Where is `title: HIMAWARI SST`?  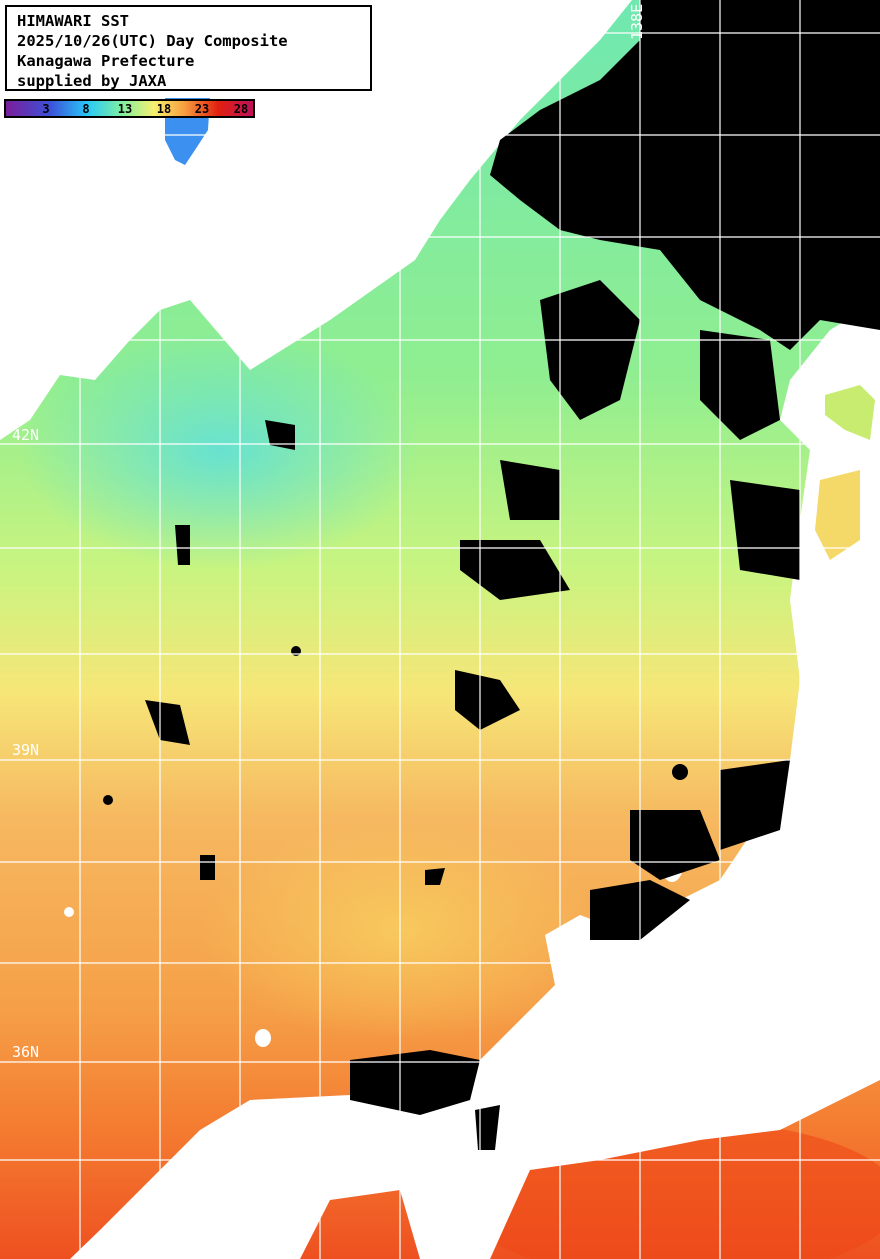 title: HIMAWARI SST is located at coordinates (73, 21).